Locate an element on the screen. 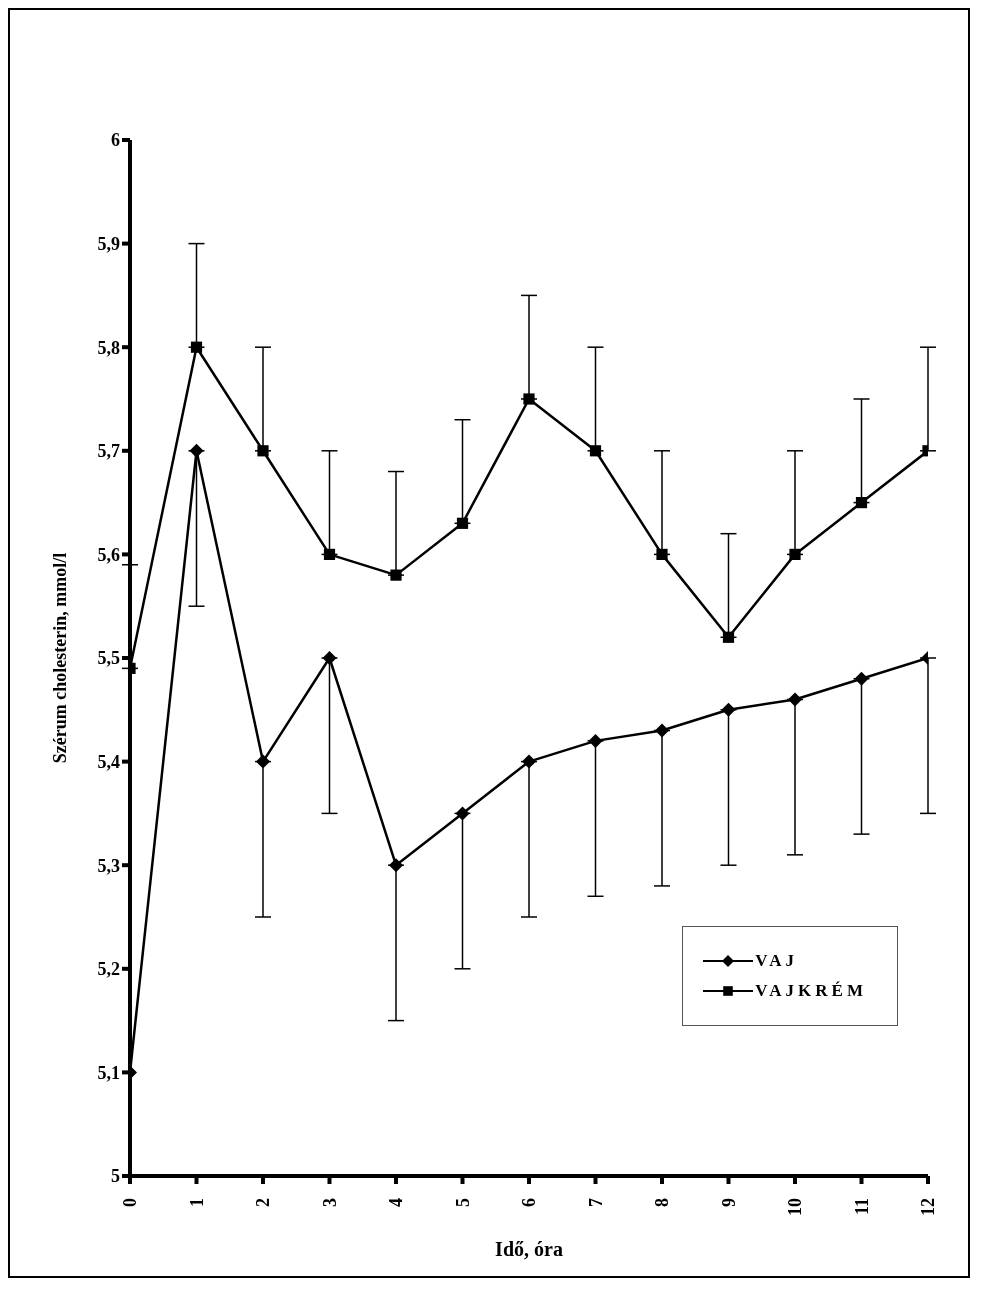  x-tick-label: 1 is located at coordinates (196, 1202).